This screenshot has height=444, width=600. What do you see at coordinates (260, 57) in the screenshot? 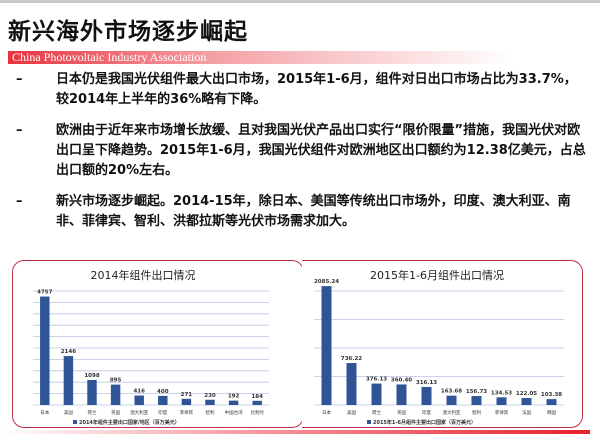
I see `org-band: China Photovoltaic Industry Association` at bounding box center [260, 57].